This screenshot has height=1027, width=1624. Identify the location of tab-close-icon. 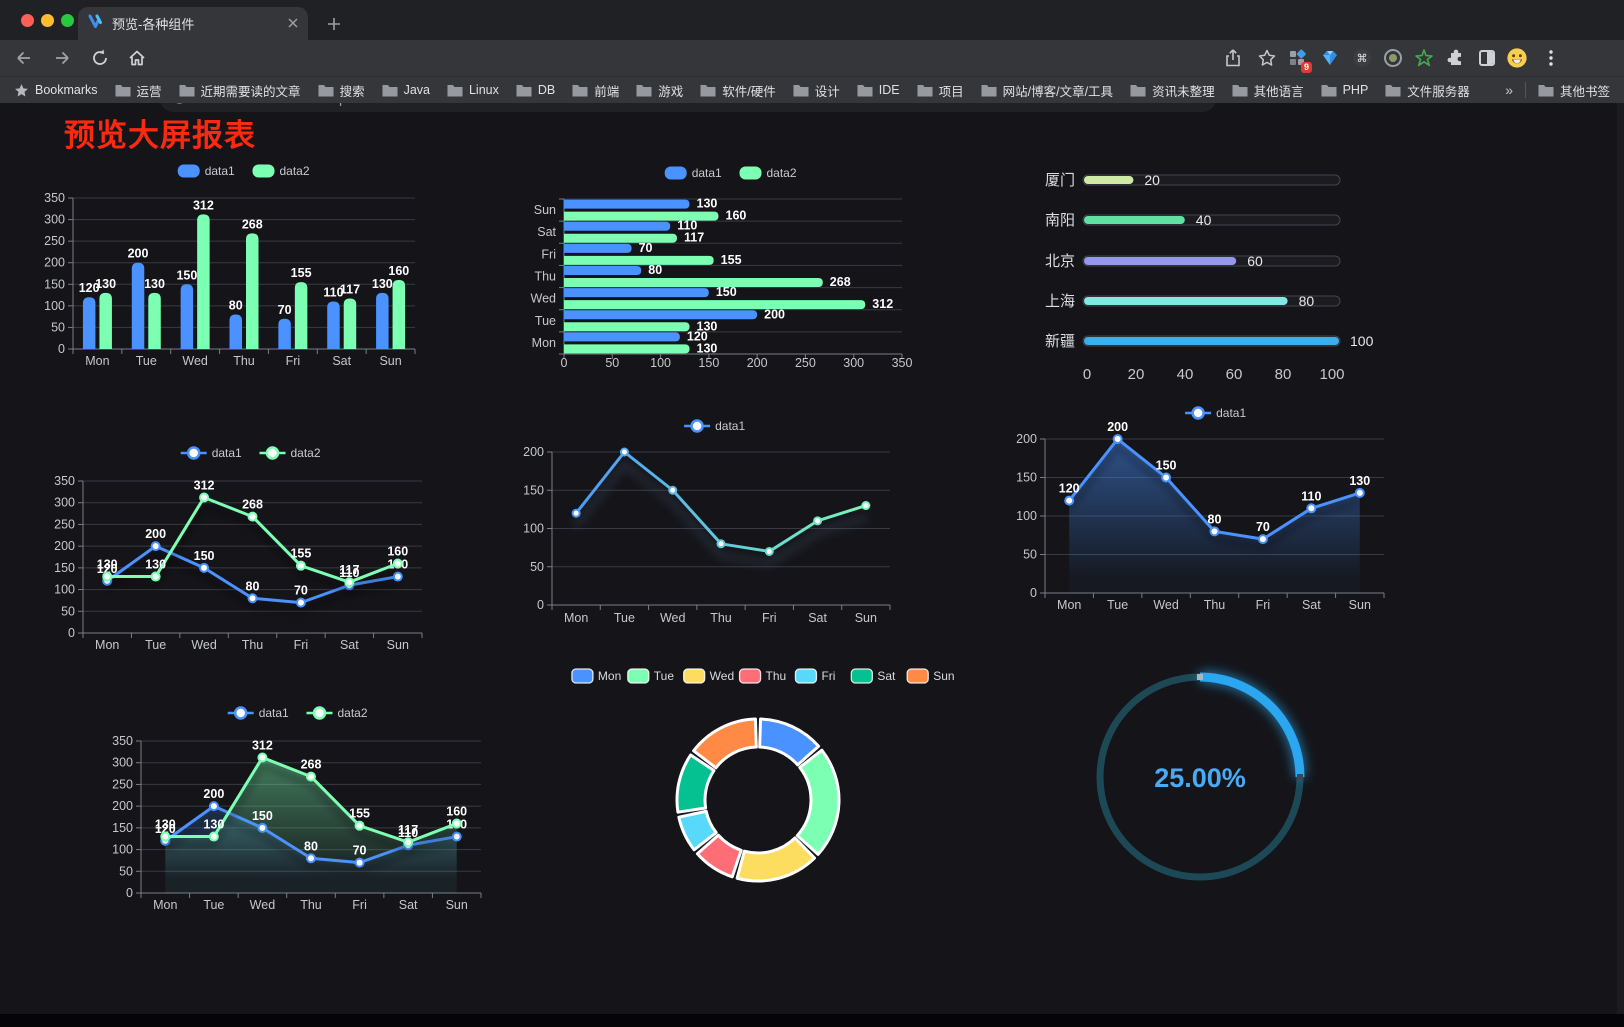
(293, 24).